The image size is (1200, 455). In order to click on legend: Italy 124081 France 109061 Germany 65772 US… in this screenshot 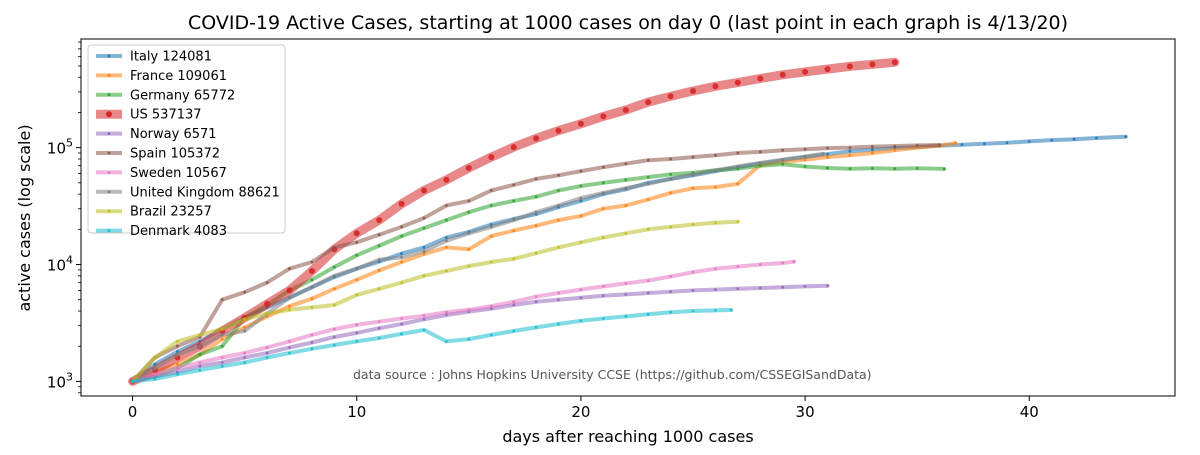, I will do `click(186, 141)`.